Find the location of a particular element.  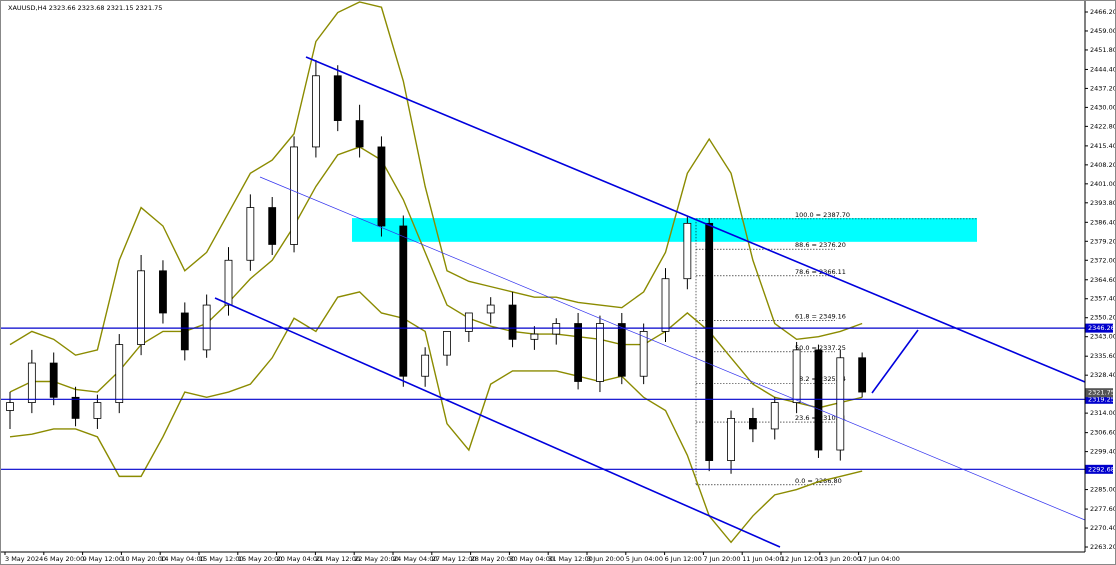

x-tick-label: 15 May 12:00 is located at coordinates (221, 559).